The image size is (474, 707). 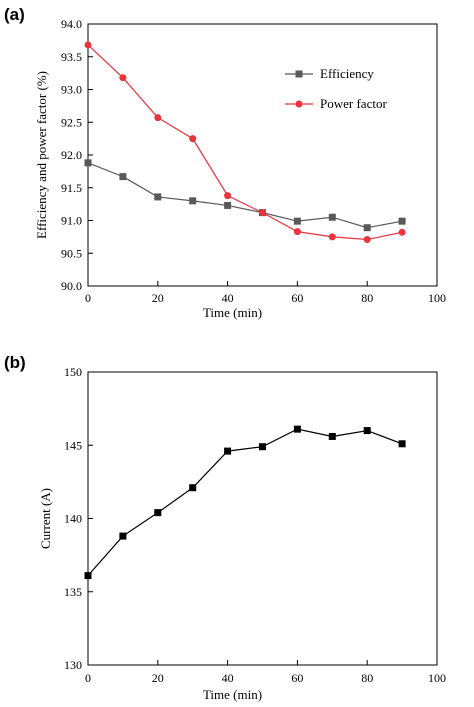 I want to click on chart1-y-tick-label: 92.0, so click(x=71, y=155).